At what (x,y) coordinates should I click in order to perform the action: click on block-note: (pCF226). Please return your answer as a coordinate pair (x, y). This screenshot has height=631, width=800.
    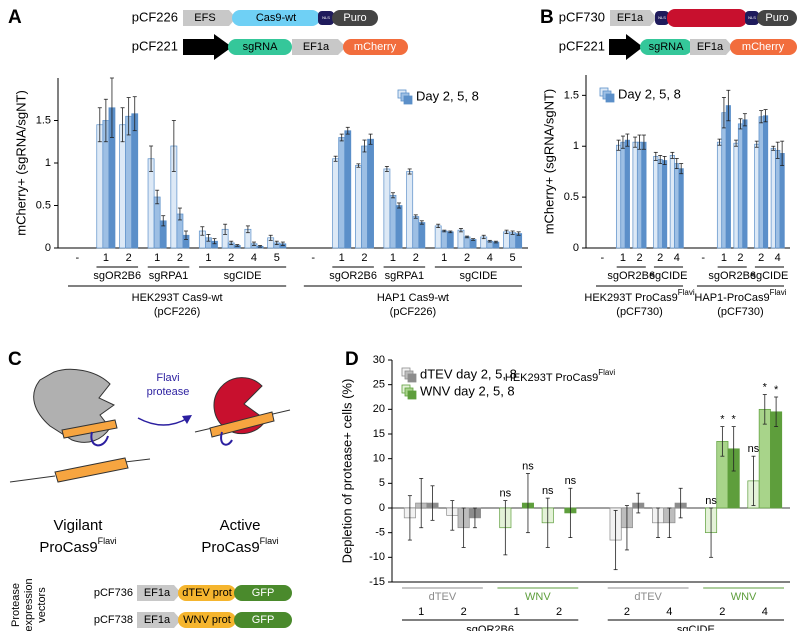
    Looking at the image, I should click on (413, 312).